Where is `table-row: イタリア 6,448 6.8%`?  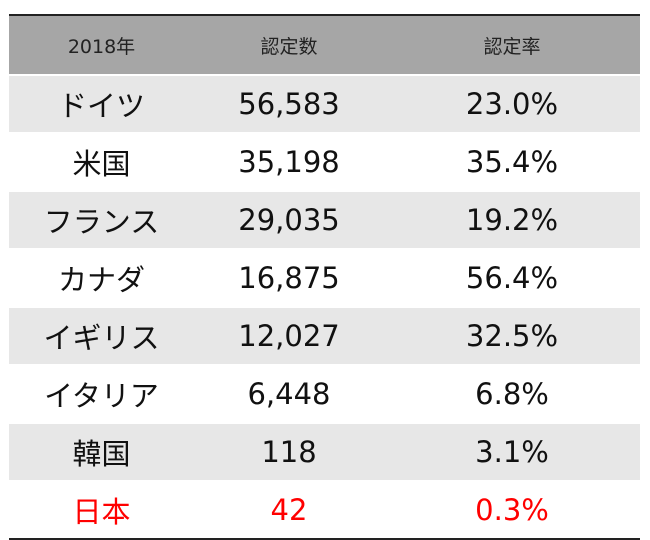
table-row: イタリア 6,448 6.8% is located at coordinates (324, 394).